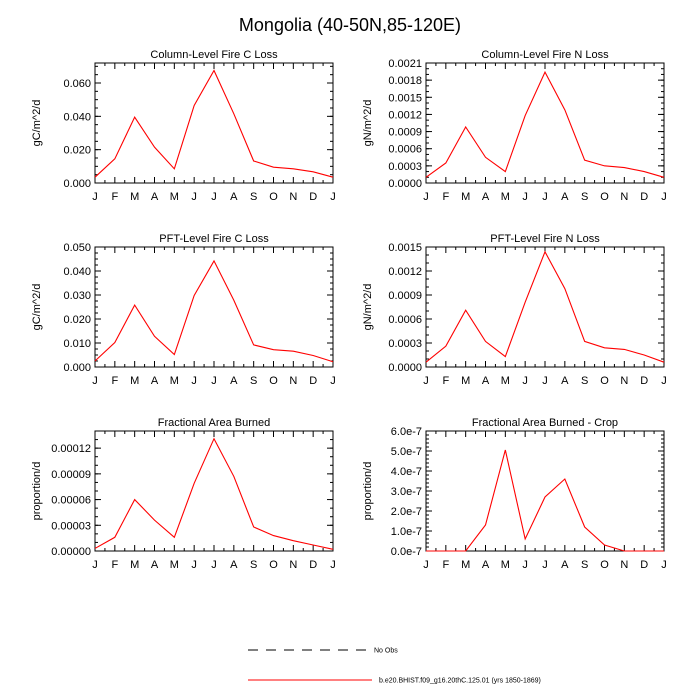 The height and width of the screenshot is (700, 700). What do you see at coordinates (71, 552) in the screenshot?
I see `y-tick-label: 0.00000` at bounding box center [71, 552].